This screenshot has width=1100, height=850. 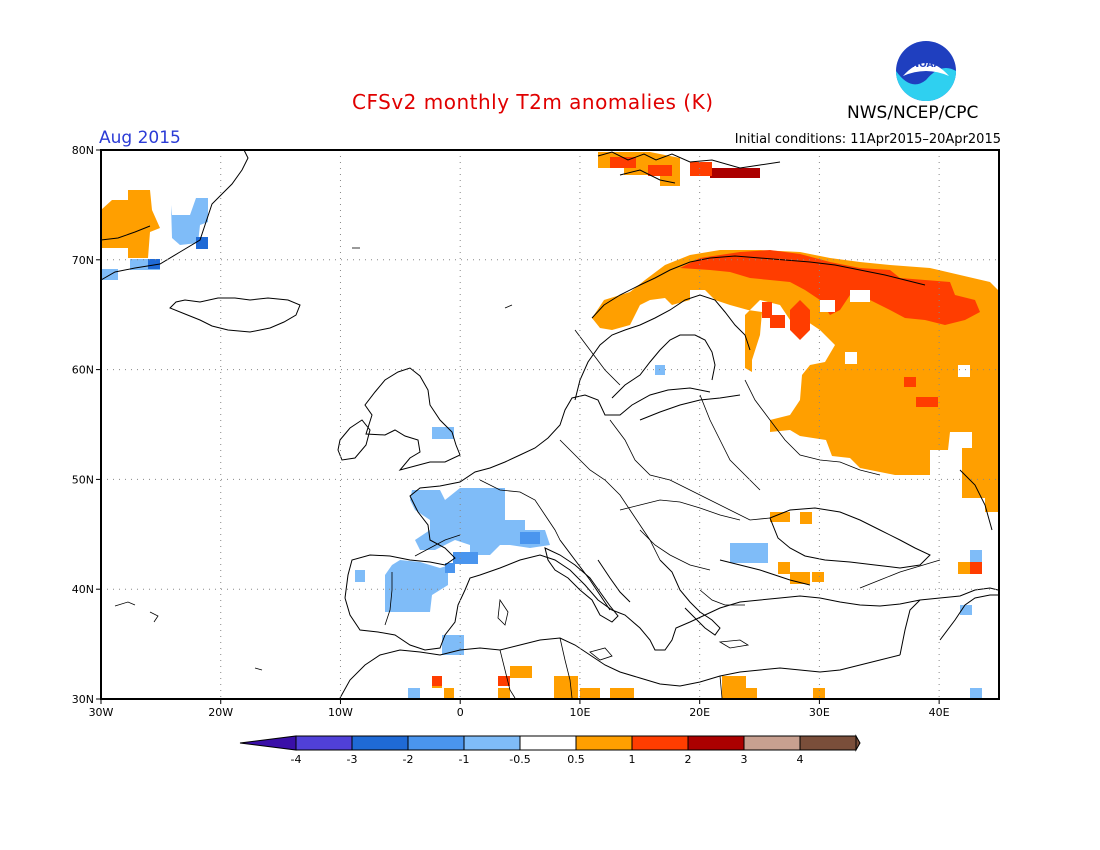 What do you see at coordinates (178, 253) in the screenshot?
I see `anomaly-greenland-cold2` at bounding box center [178, 253].